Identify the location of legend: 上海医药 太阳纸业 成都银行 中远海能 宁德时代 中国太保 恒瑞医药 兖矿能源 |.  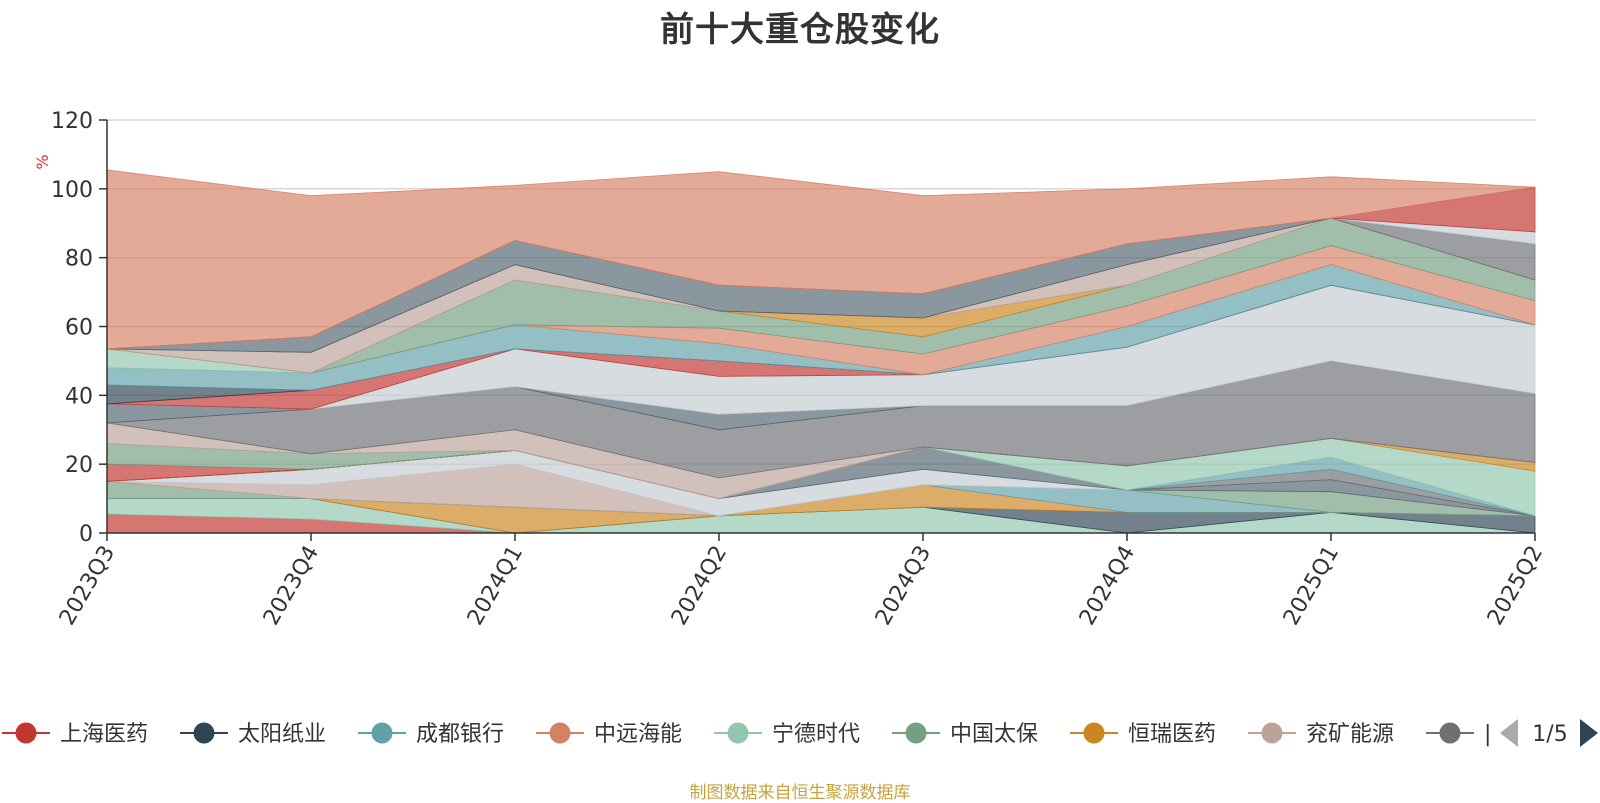
(746, 734).